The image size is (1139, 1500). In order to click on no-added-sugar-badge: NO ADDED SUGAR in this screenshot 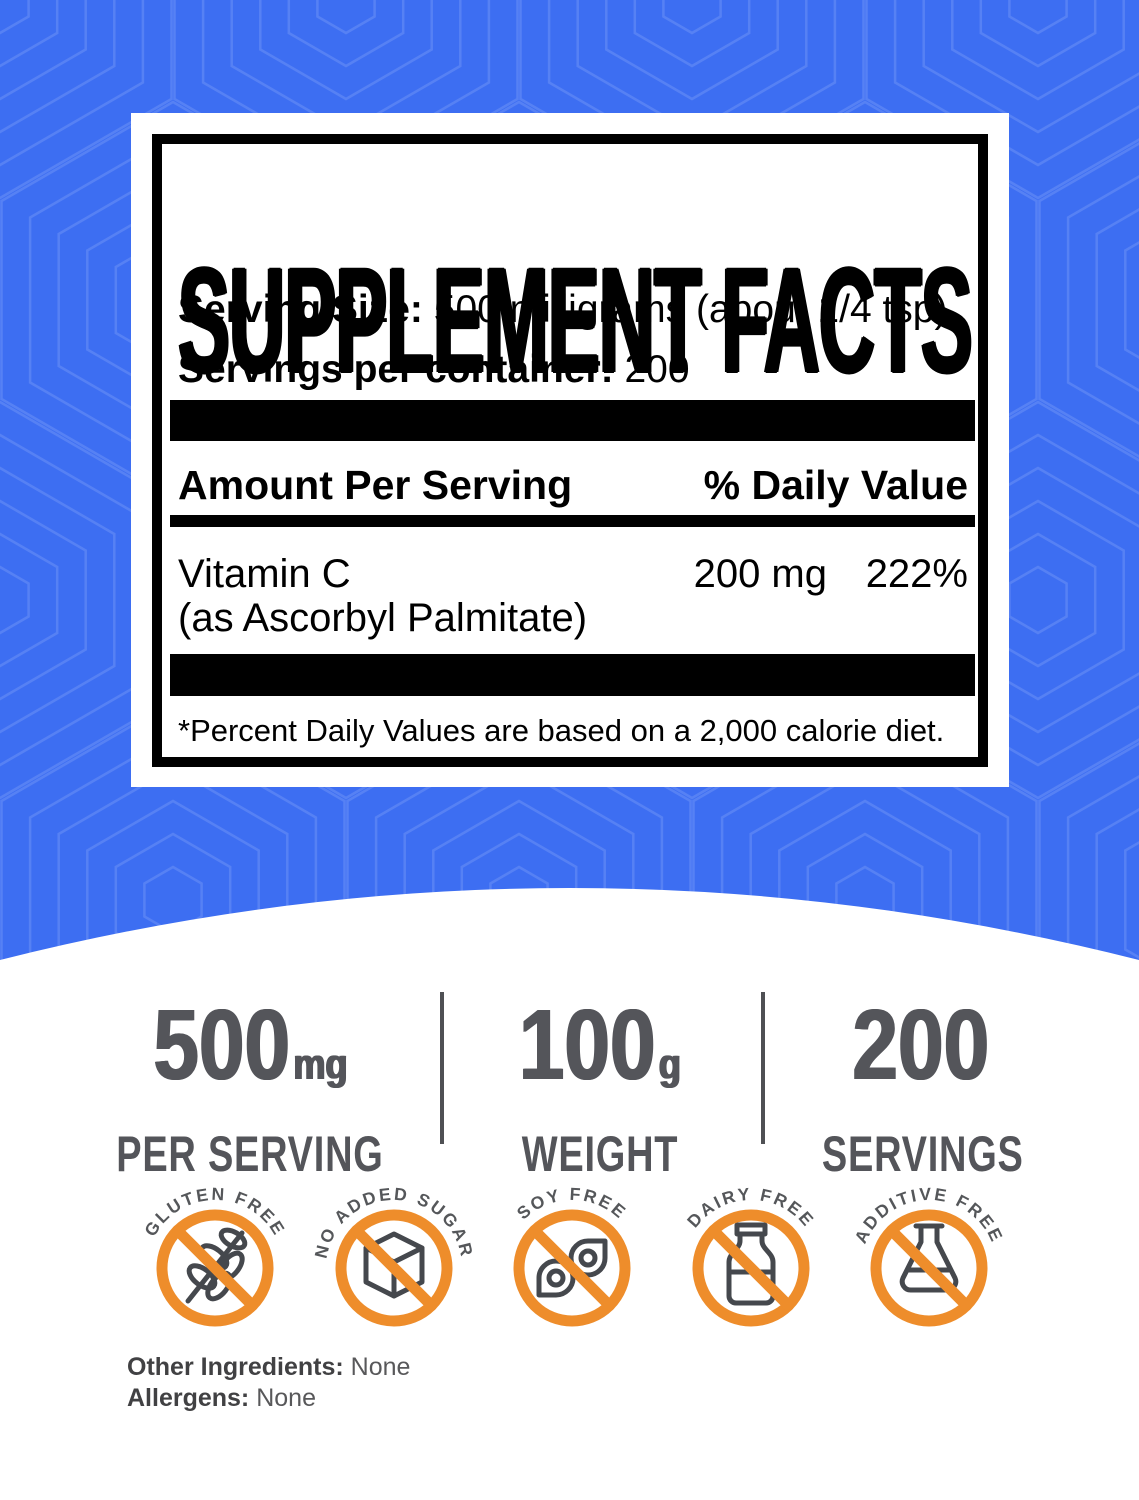, I will do `click(393, 1255)`.